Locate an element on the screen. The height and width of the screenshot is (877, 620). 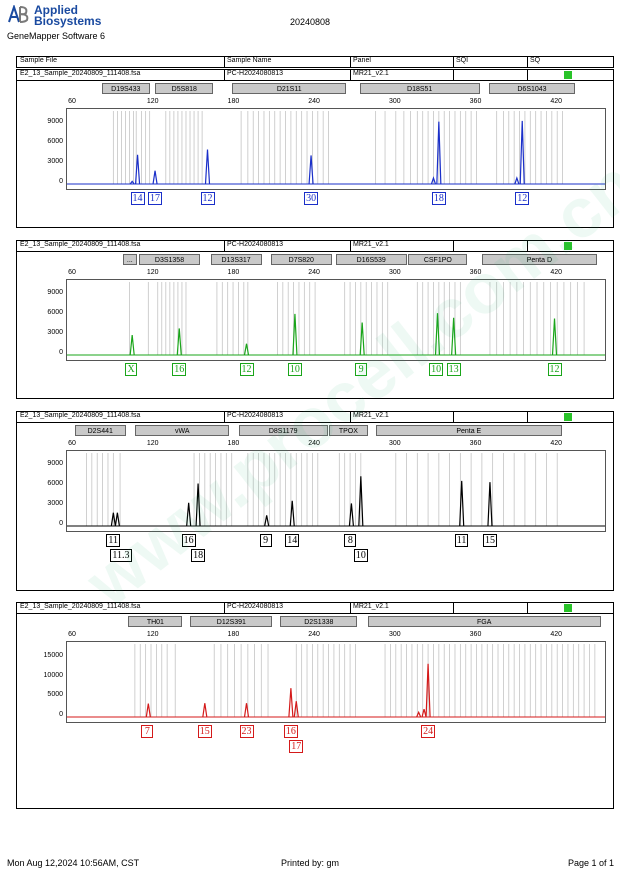
marker-tpox: TPOX is located at coordinates (348, 430).